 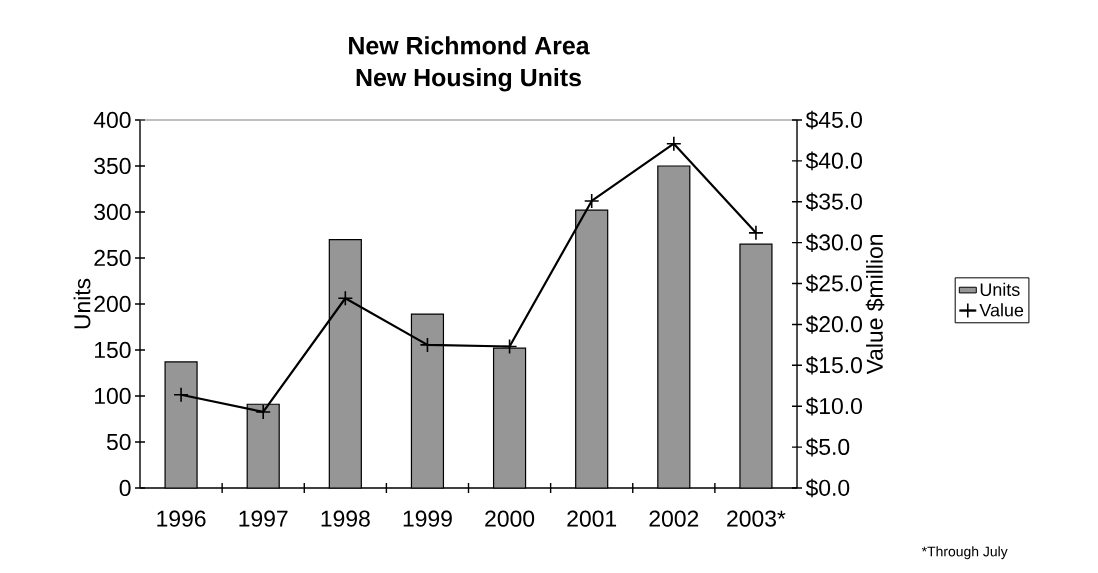 I want to click on x-tick-label: 2000, so click(x=510, y=518).